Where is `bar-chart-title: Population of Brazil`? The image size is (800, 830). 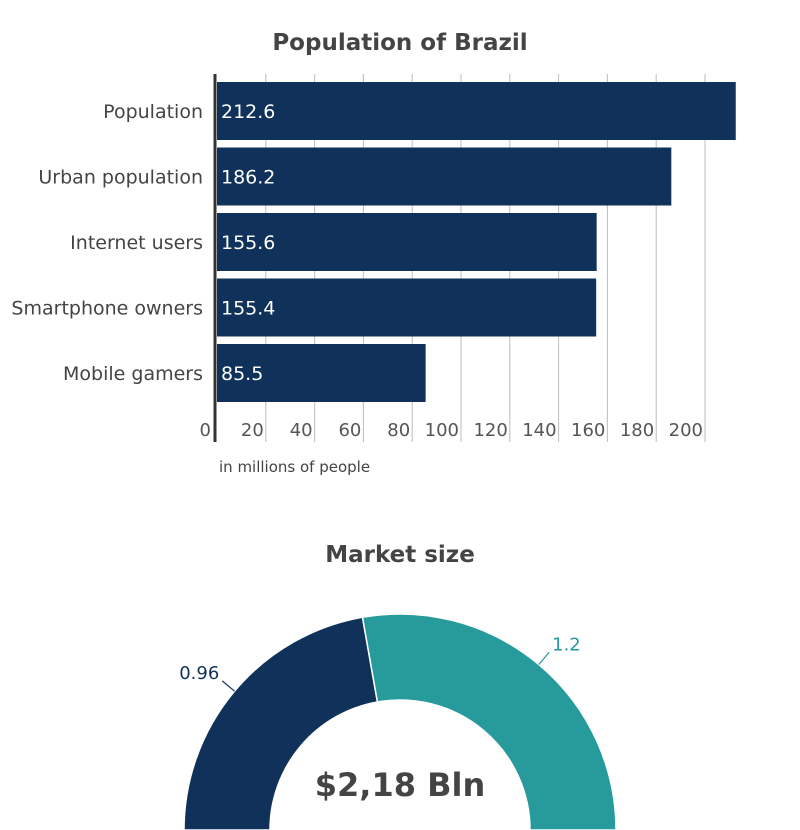 bar-chart-title: Population of Brazil is located at coordinates (400, 43).